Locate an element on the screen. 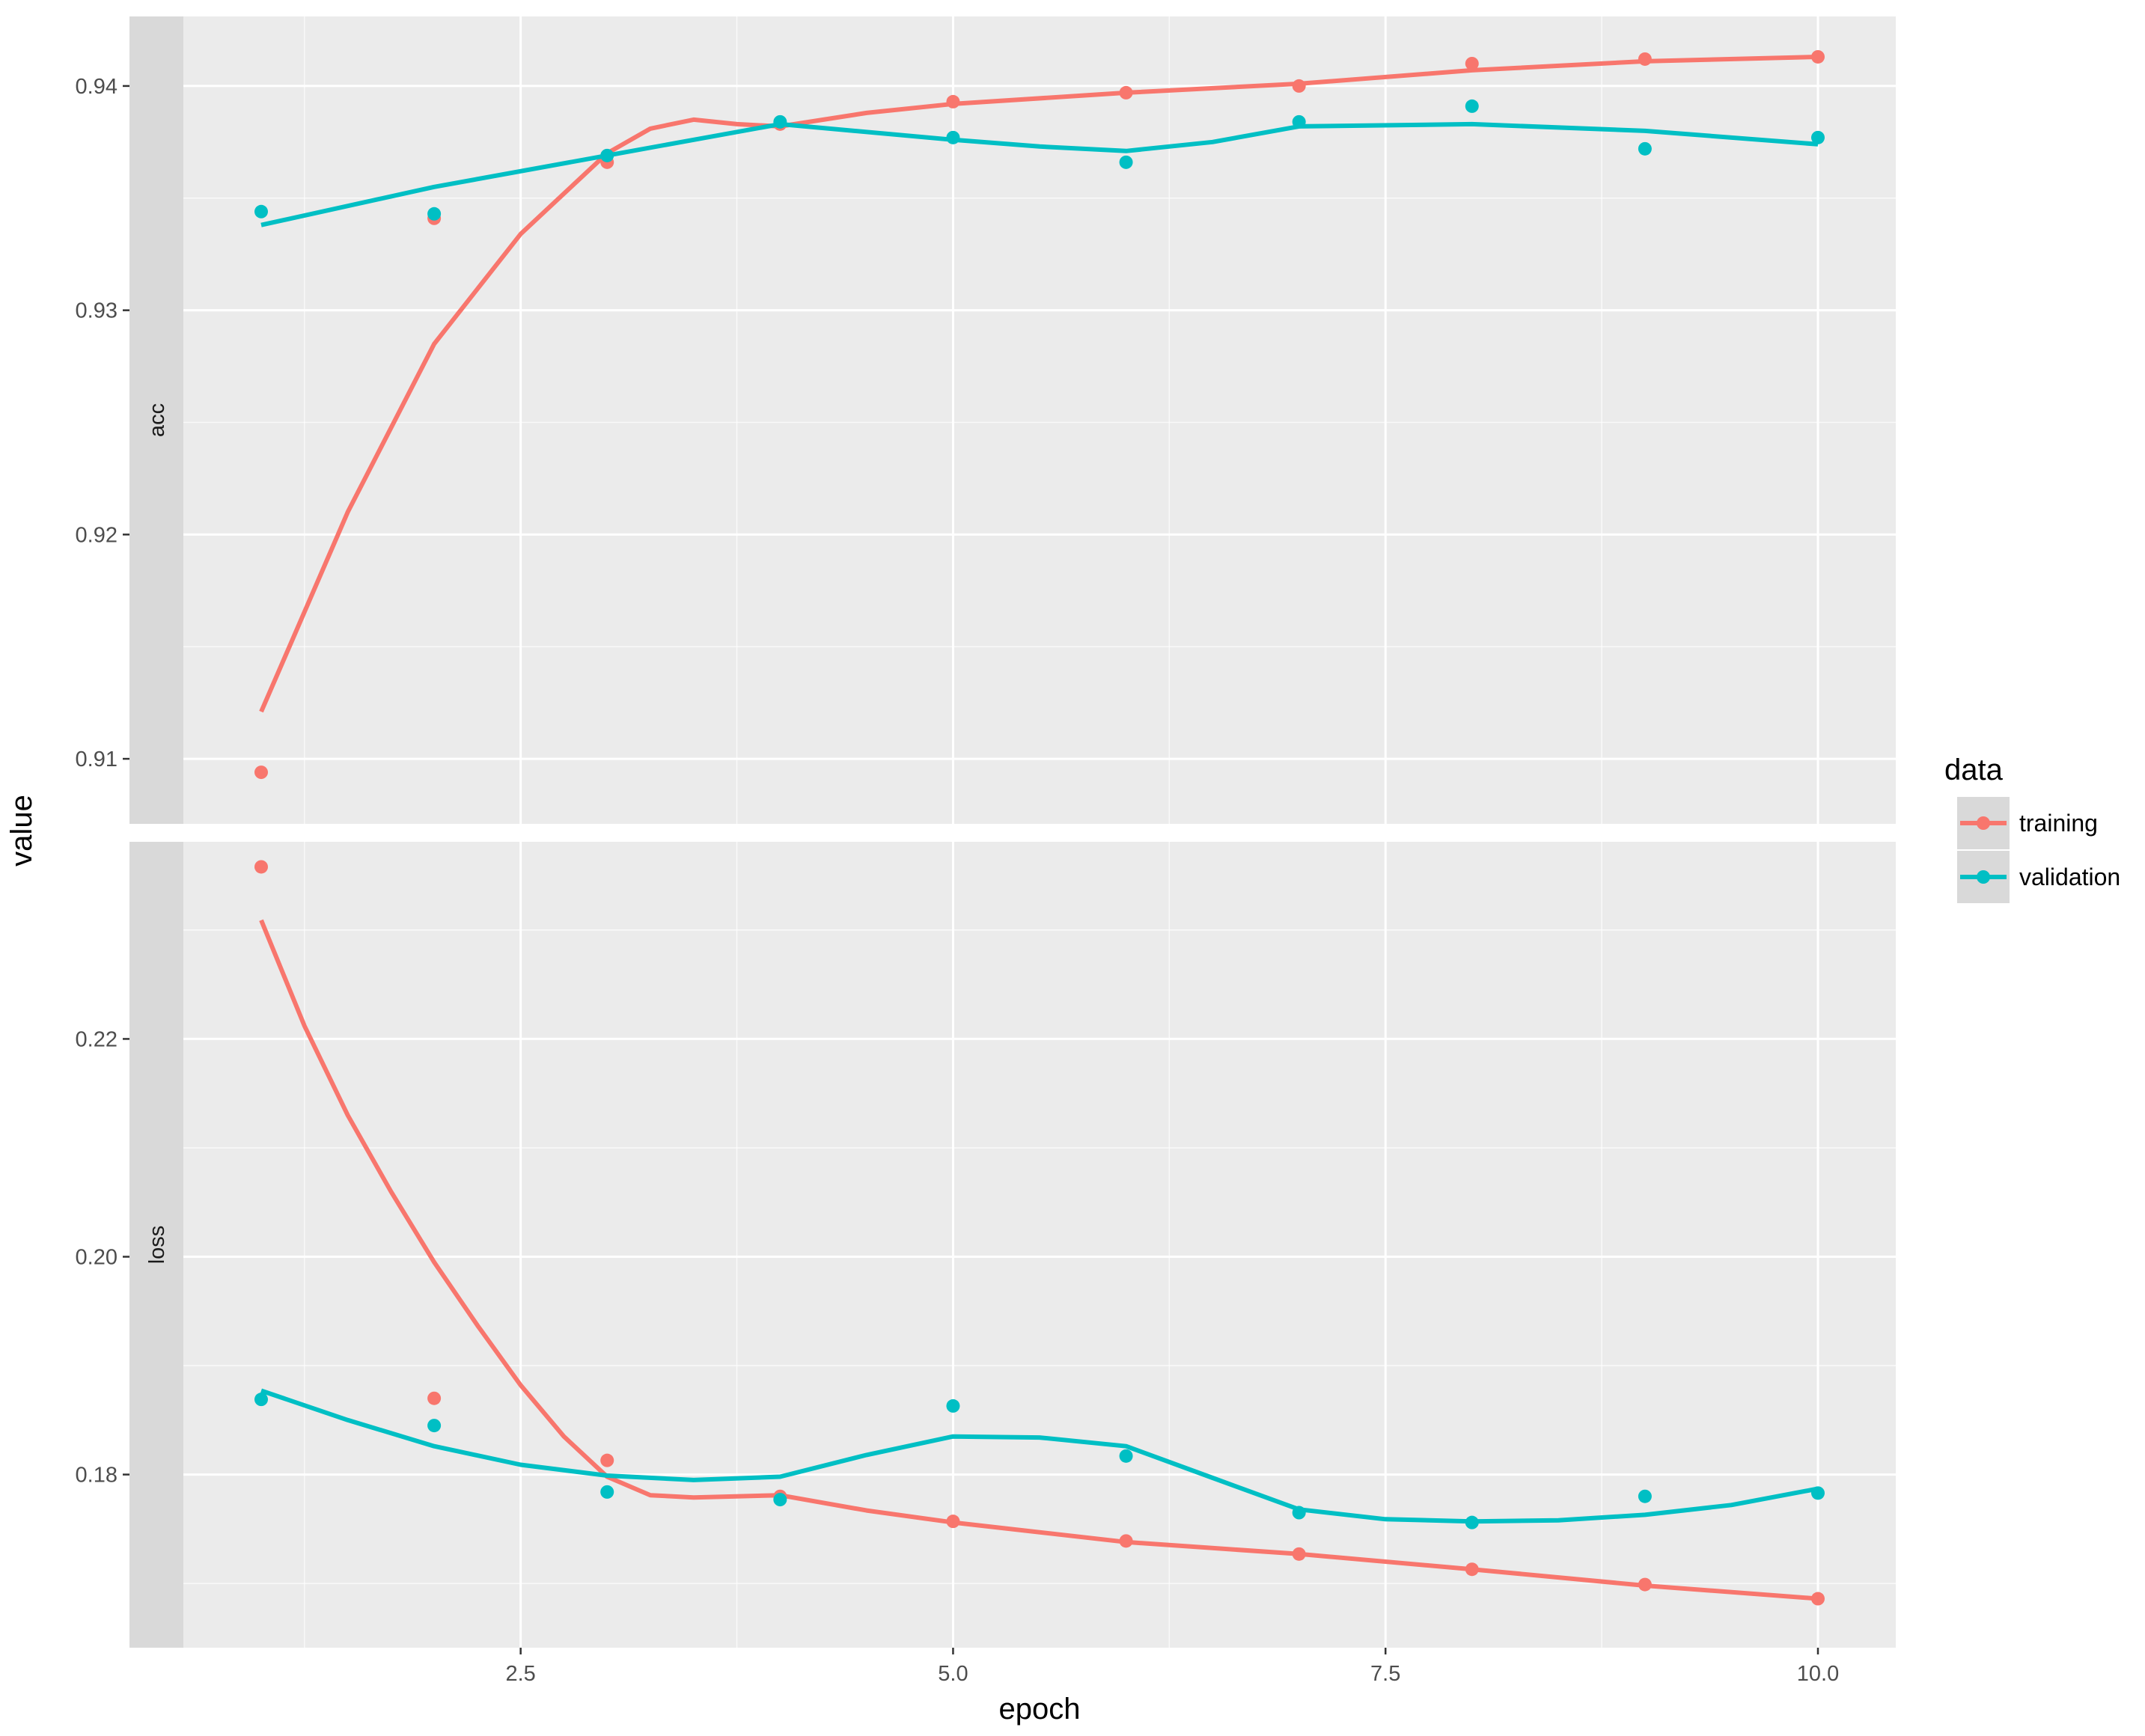 This screenshot has height=1736, width=2145. x-tick-label: 5.0 is located at coordinates (953, 1674).